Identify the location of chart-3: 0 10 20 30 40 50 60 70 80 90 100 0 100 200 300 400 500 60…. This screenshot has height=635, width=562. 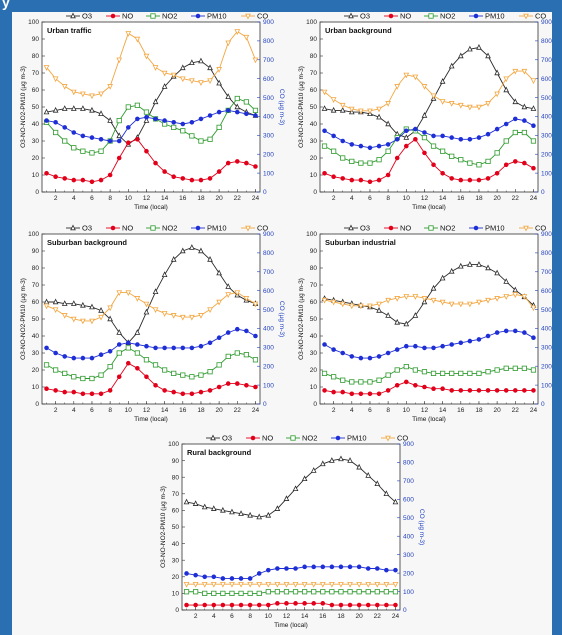
(425, 324).